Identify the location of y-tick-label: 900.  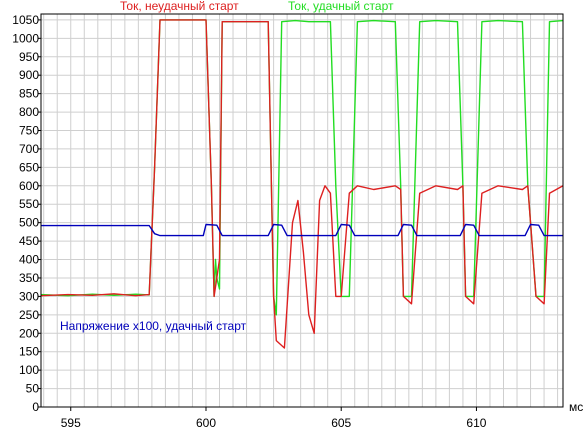
(29, 75).